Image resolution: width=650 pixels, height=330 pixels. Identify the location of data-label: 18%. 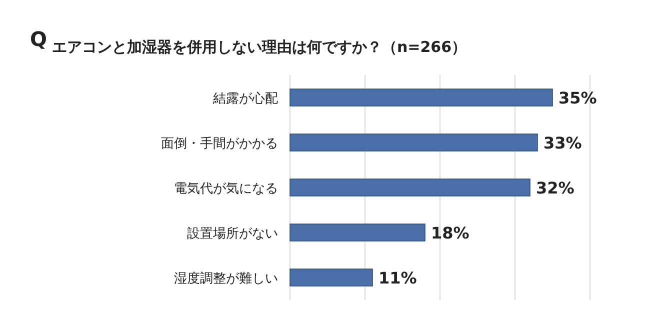
(450, 233).